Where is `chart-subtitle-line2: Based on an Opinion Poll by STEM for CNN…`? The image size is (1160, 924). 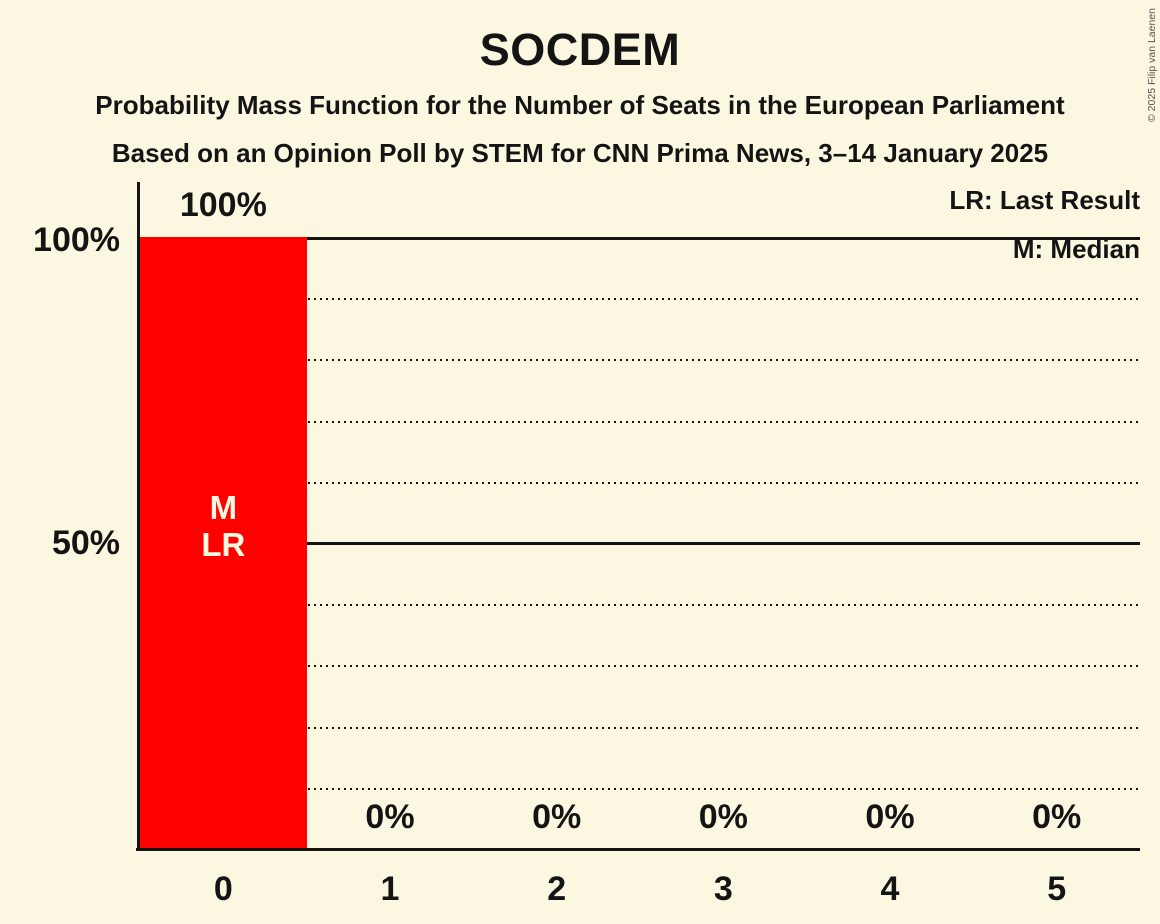
chart-subtitle-line2: Based on an Opinion Poll by STEM for CNN… is located at coordinates (580, 153).